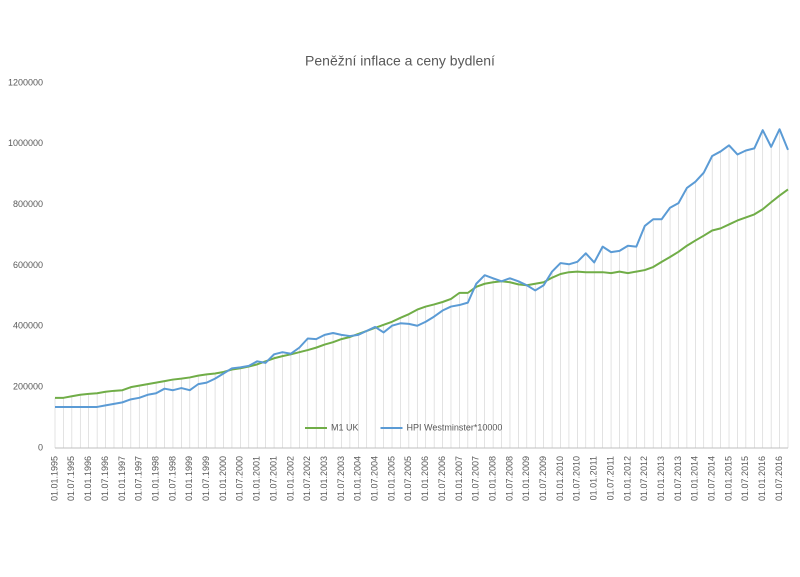 This screenshot has width=800, height=577. I want to click on x-tick-label: 01.01.2010, so click(560, 478).